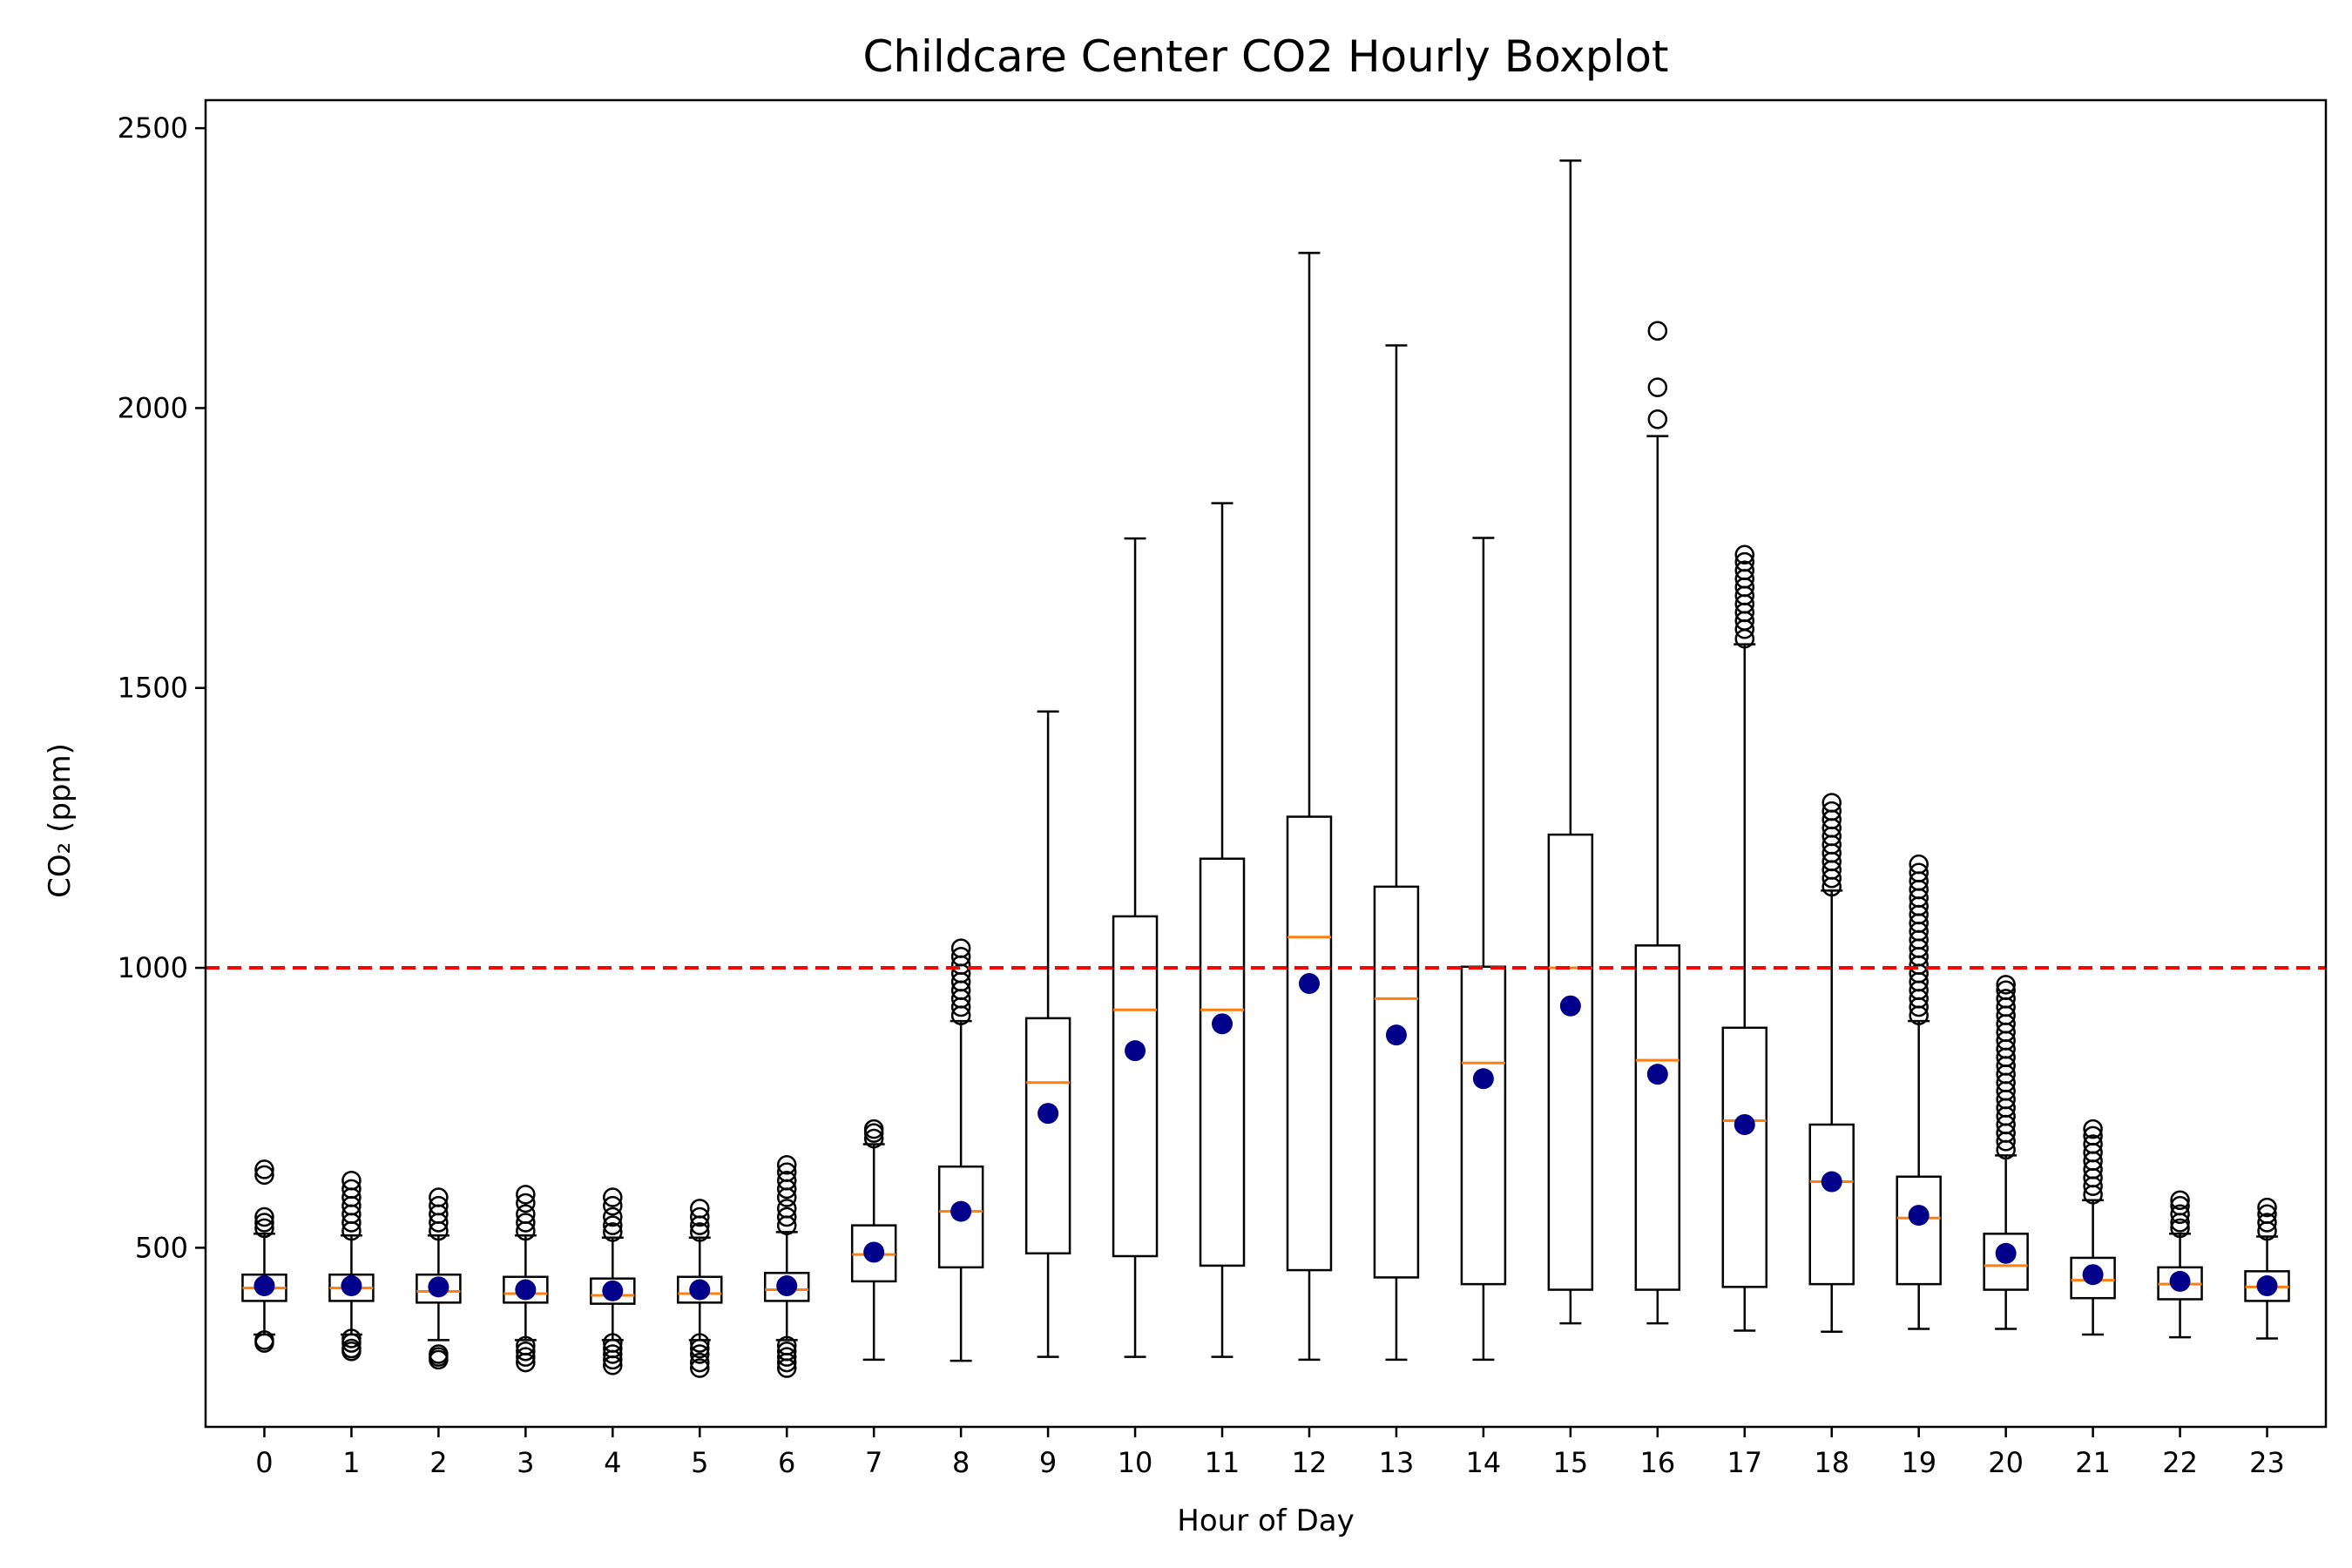 The width and height of the screenshot is (2352, 1568). I want to click on x-tick-label: 16, so click(1657, 1462).